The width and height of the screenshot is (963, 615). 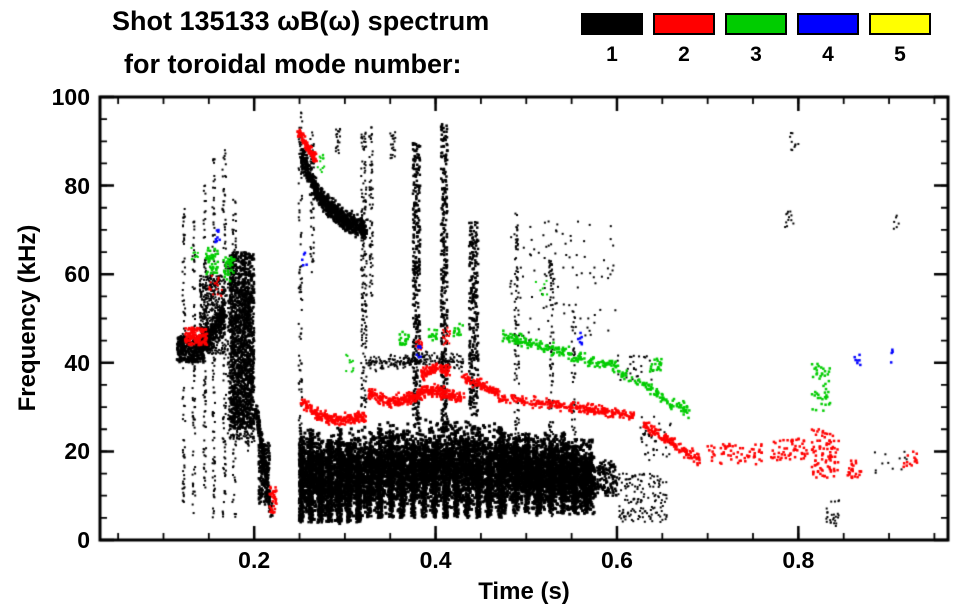 I want to click on x-tick-label-0.6: 0.6, so click(x=616, y=560).